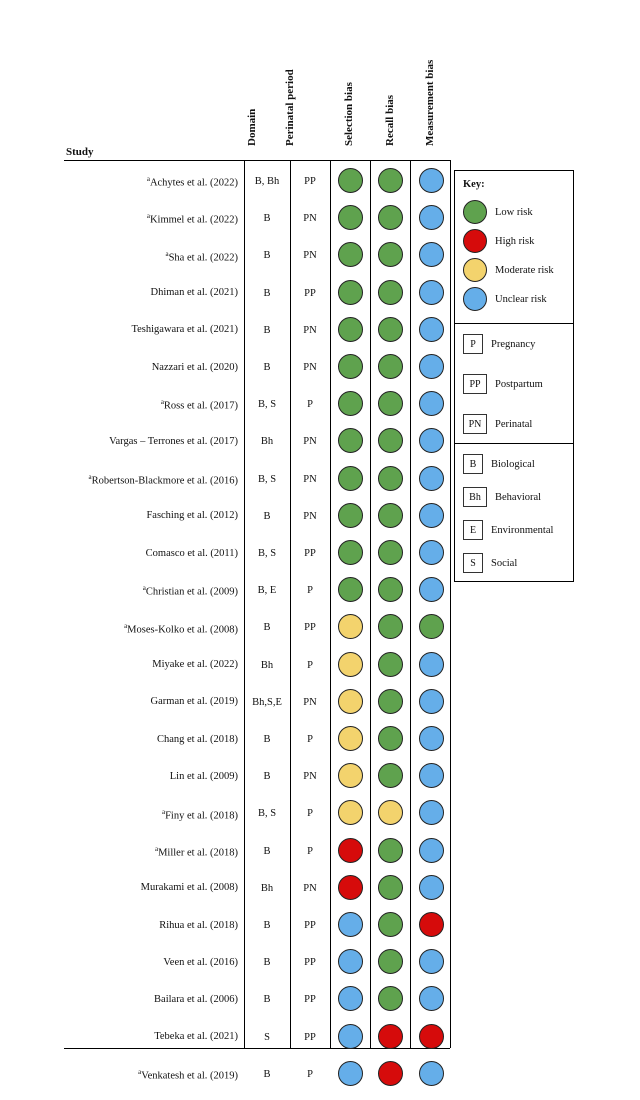 The image size is (640, 1100). Describe the element at coordinates (200, 406) in the screenshot. I see `study-label: Ross et al. (2017)` at that location.